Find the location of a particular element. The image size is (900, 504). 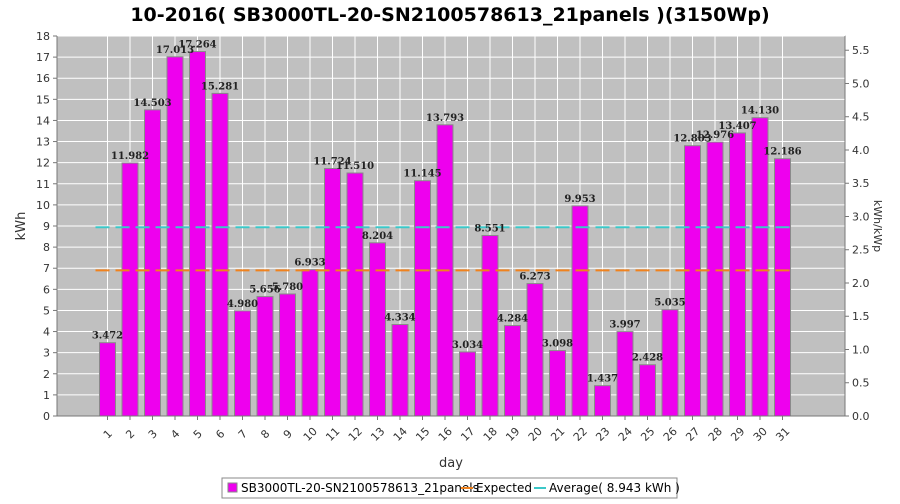

x-tick-label-day-17: 17 is located at coordinates (467, 434).